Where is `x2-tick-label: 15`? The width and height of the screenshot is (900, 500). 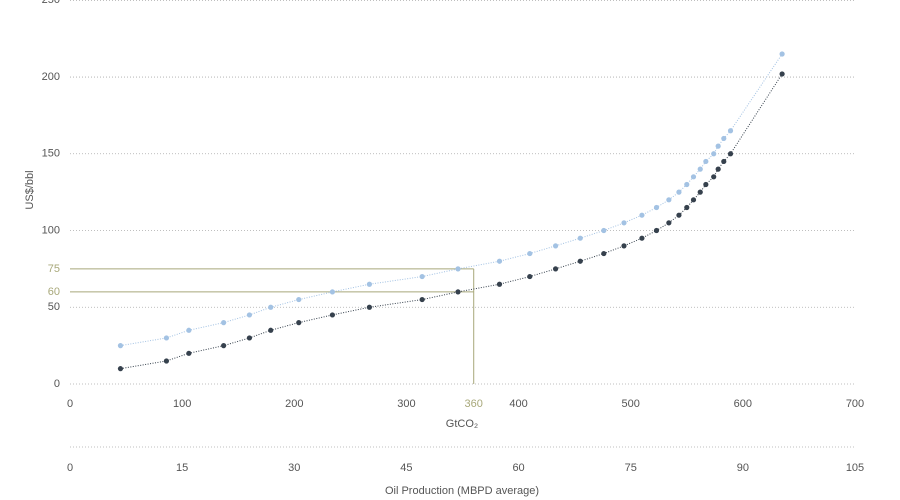
x2-tick-label: 15 is located at coordinates (182, 468).